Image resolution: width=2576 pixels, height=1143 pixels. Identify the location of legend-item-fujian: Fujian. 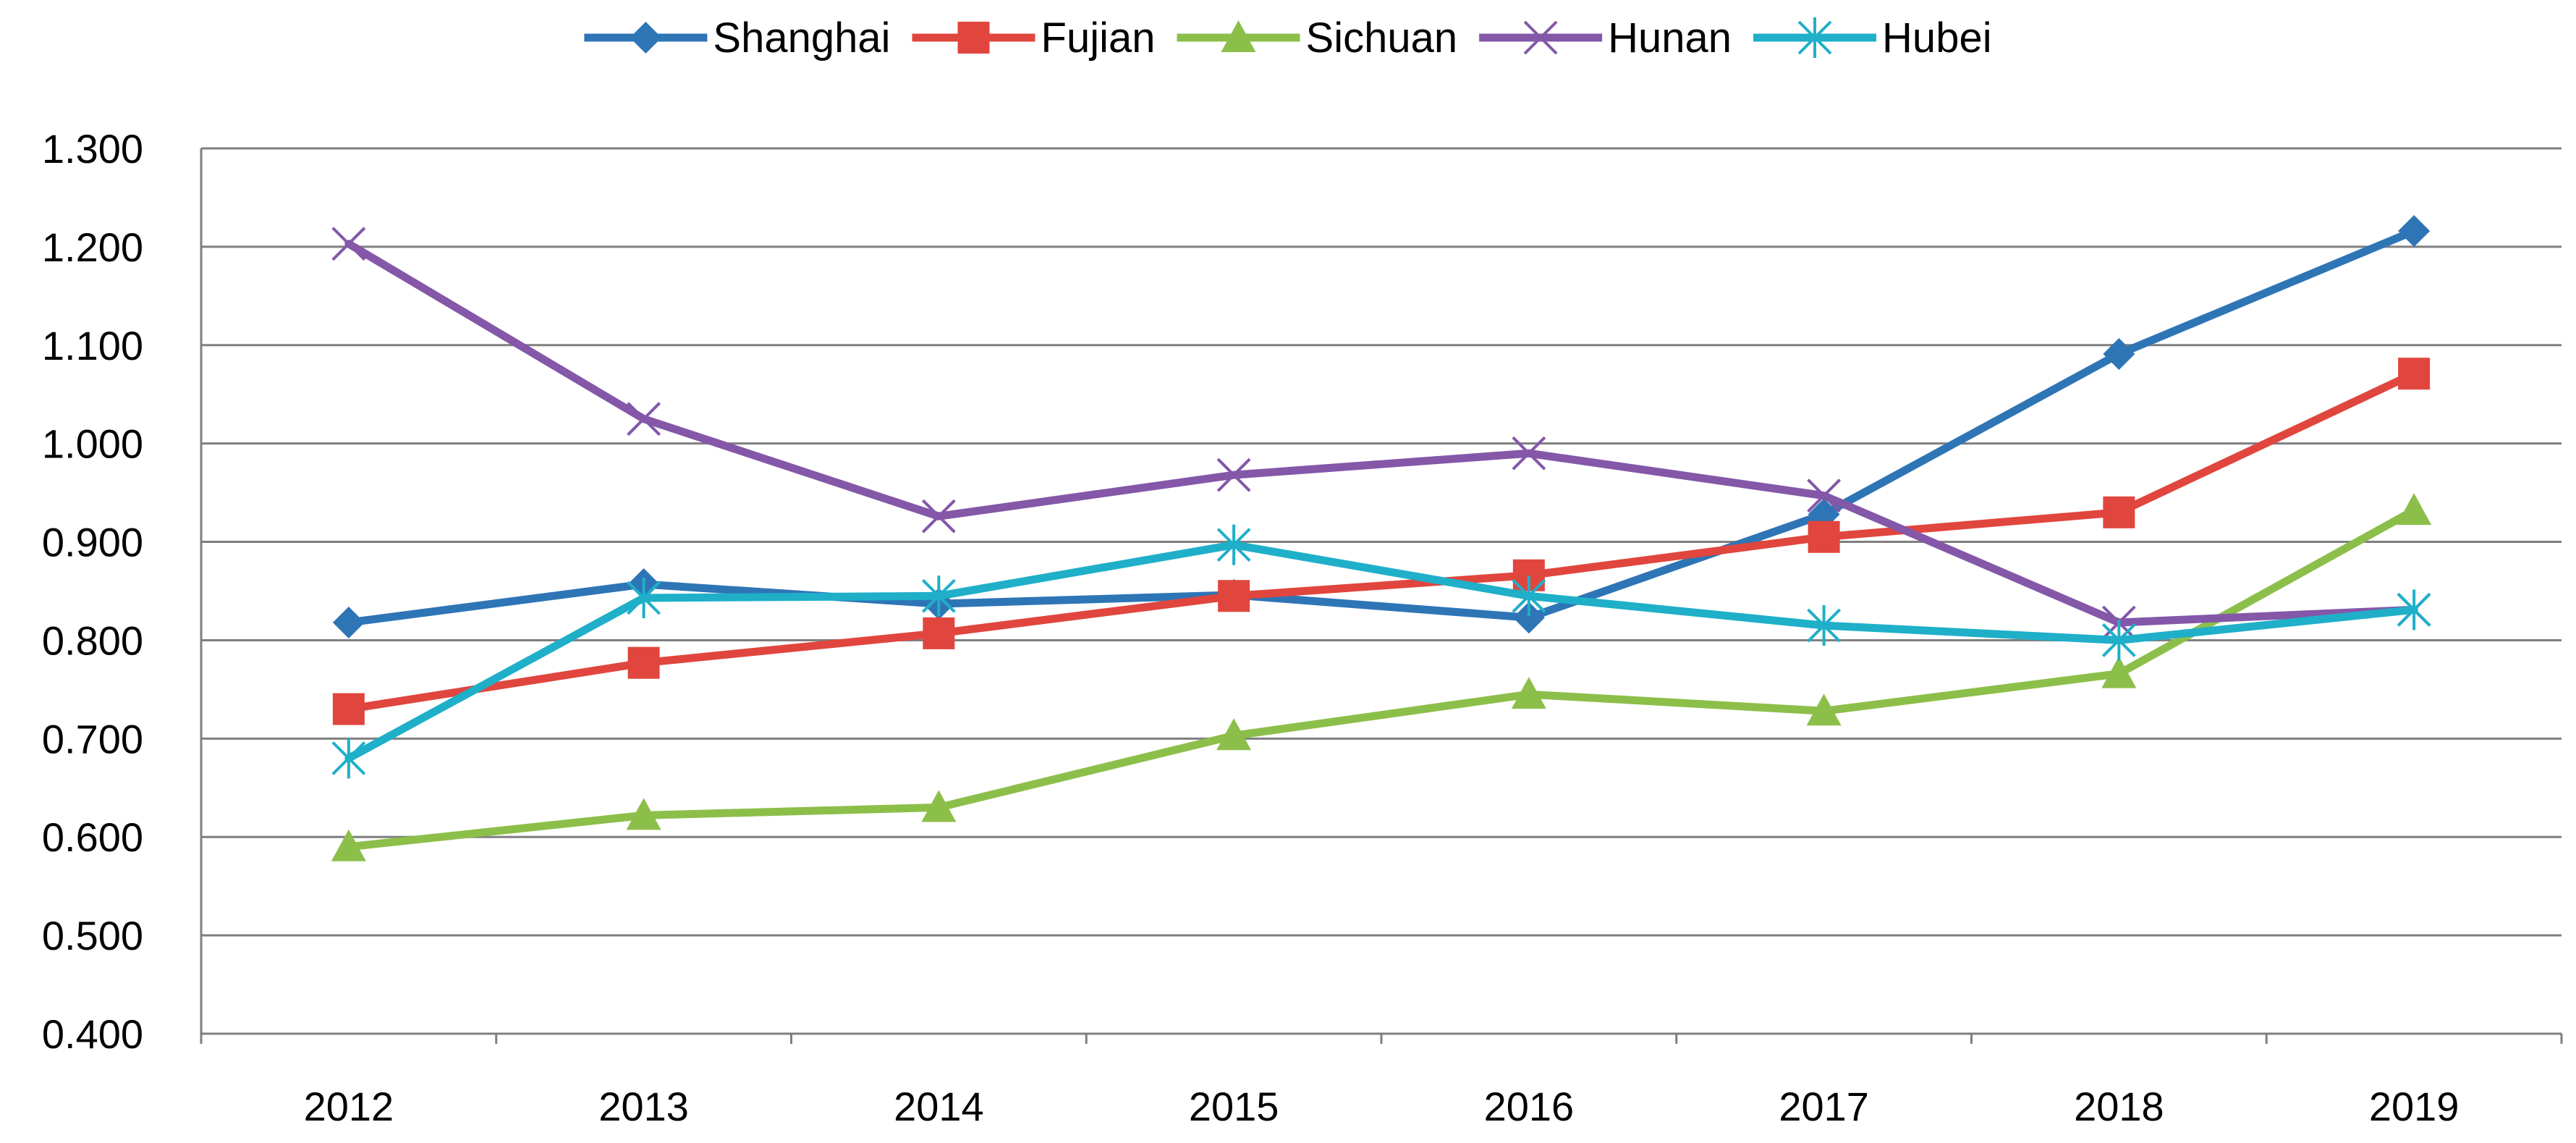
(1034, 38).